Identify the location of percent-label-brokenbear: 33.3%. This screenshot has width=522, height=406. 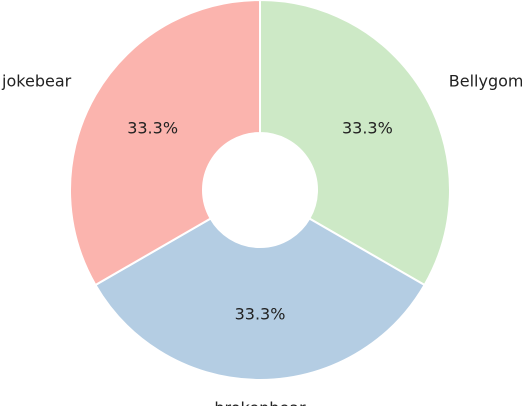
(260, 314).